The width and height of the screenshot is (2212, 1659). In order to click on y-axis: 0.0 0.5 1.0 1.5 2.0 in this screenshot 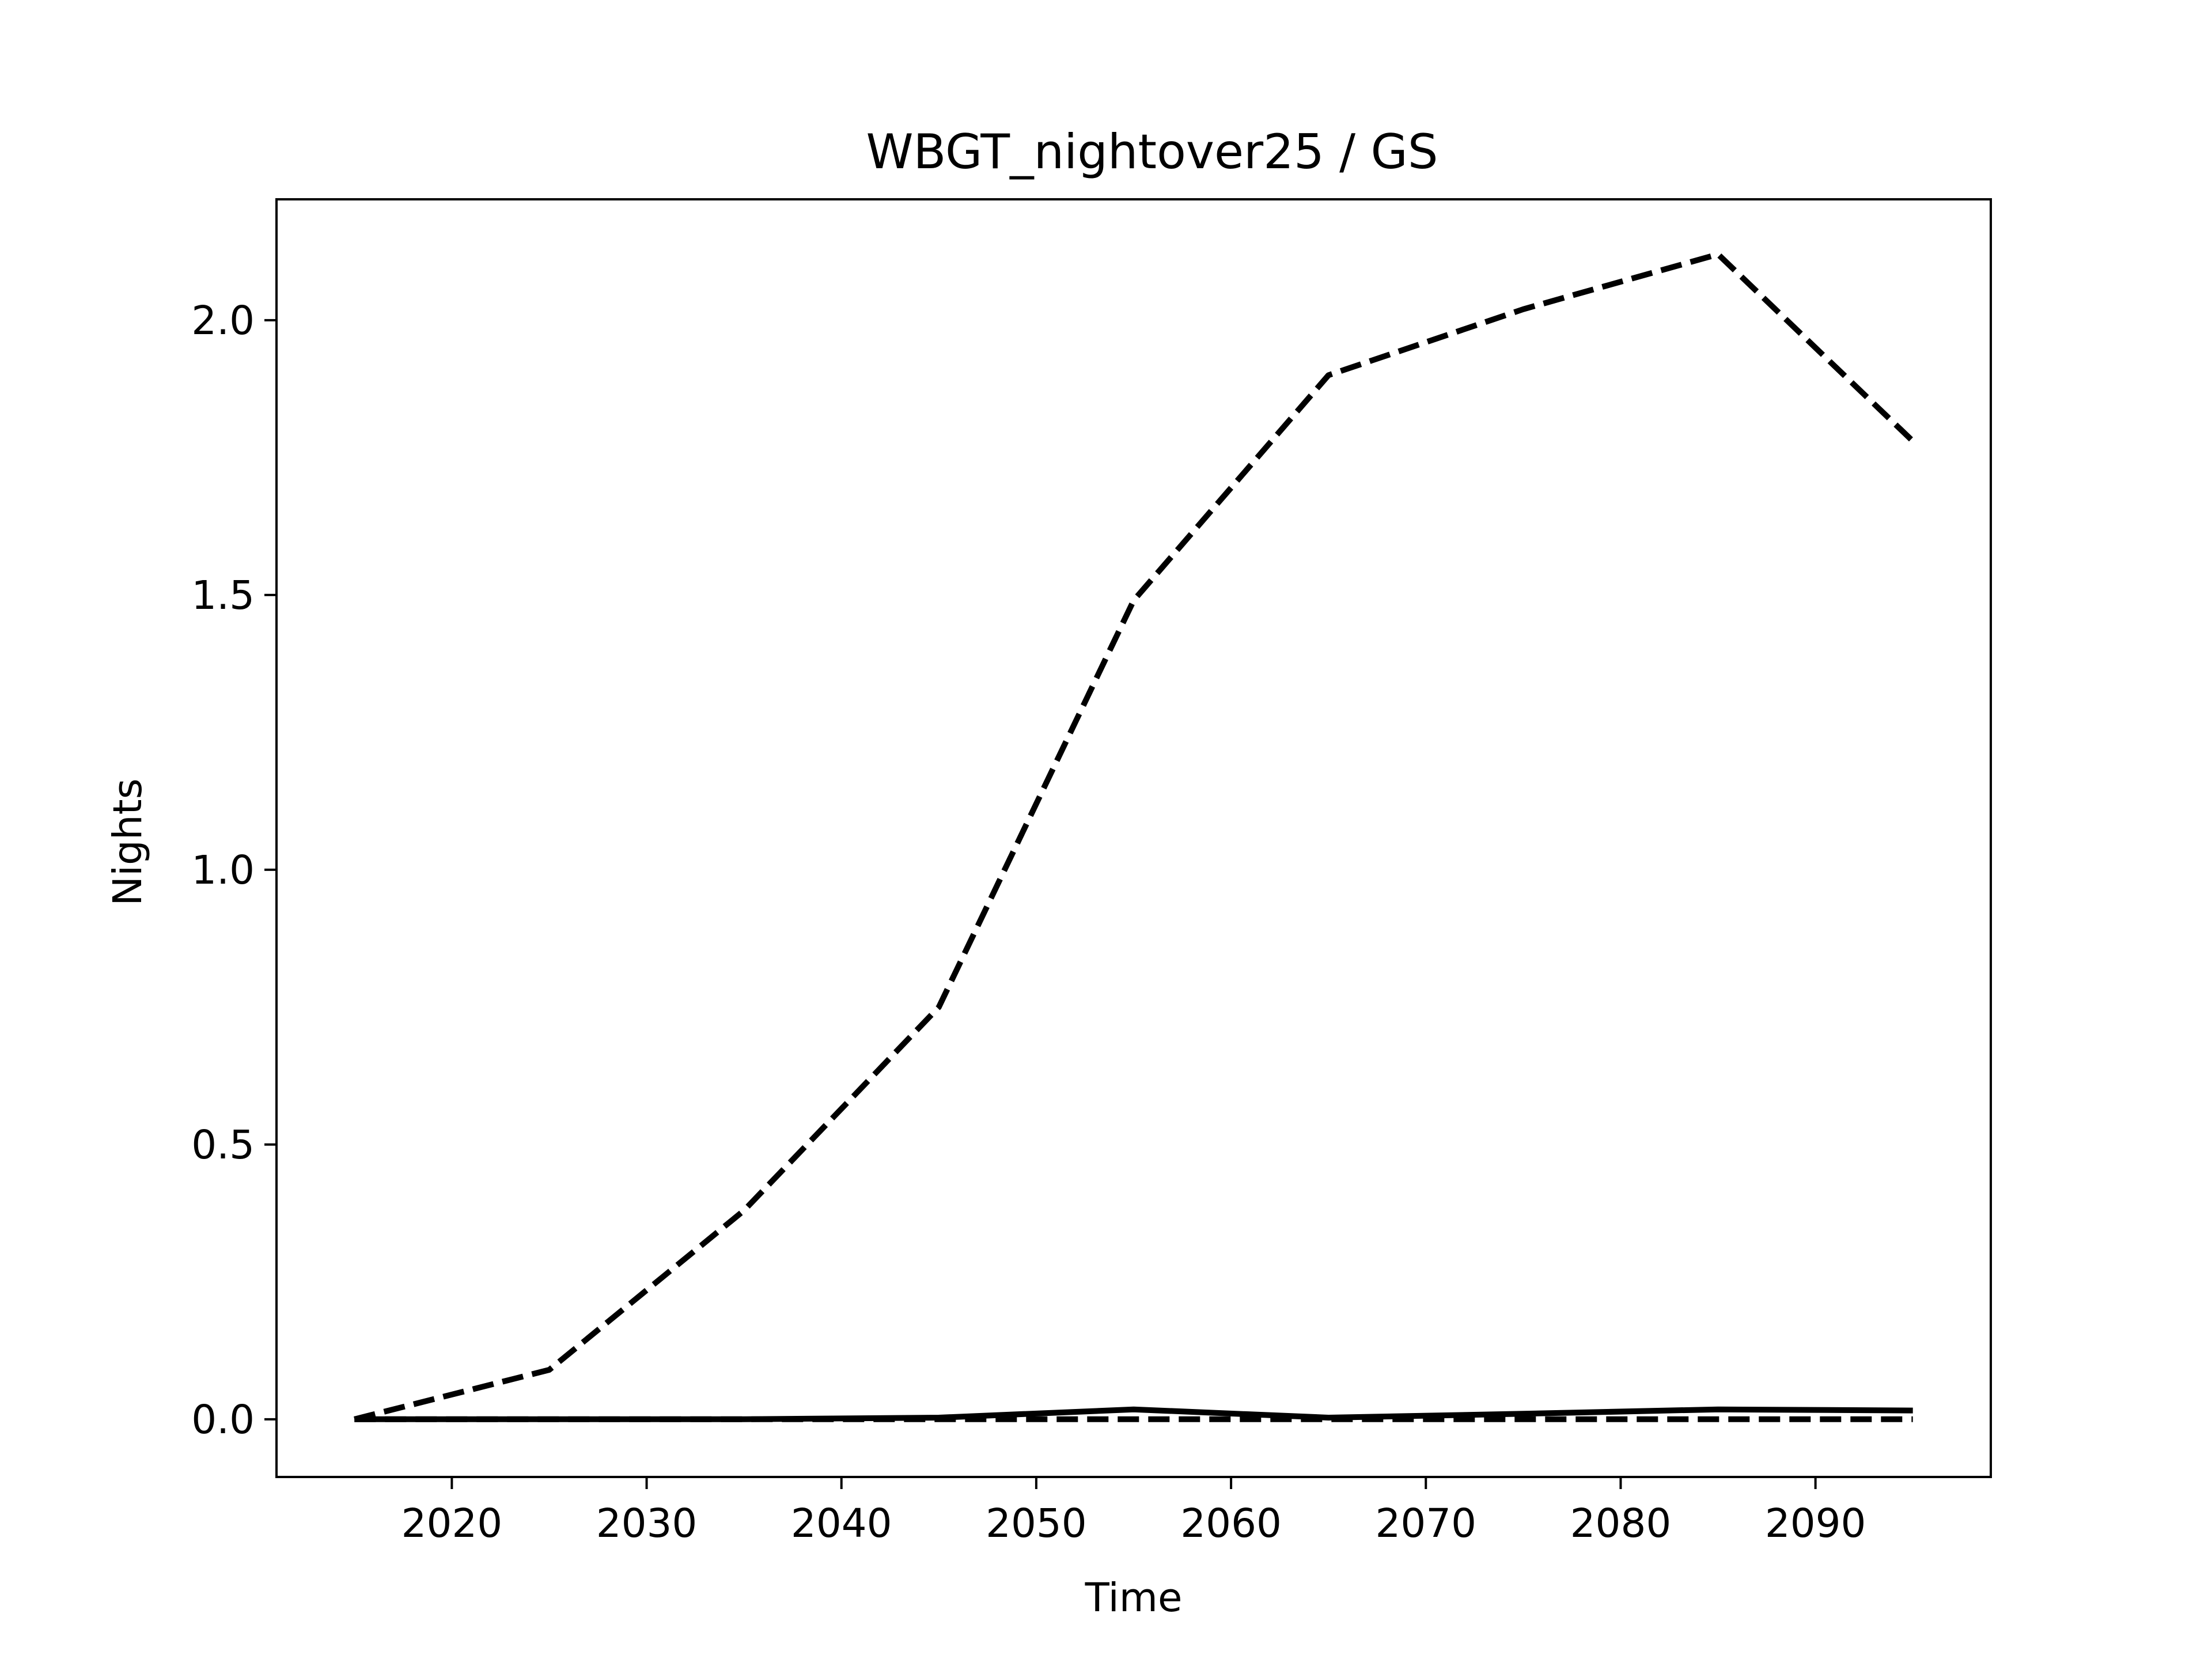, I will do `click(233, 870)`.